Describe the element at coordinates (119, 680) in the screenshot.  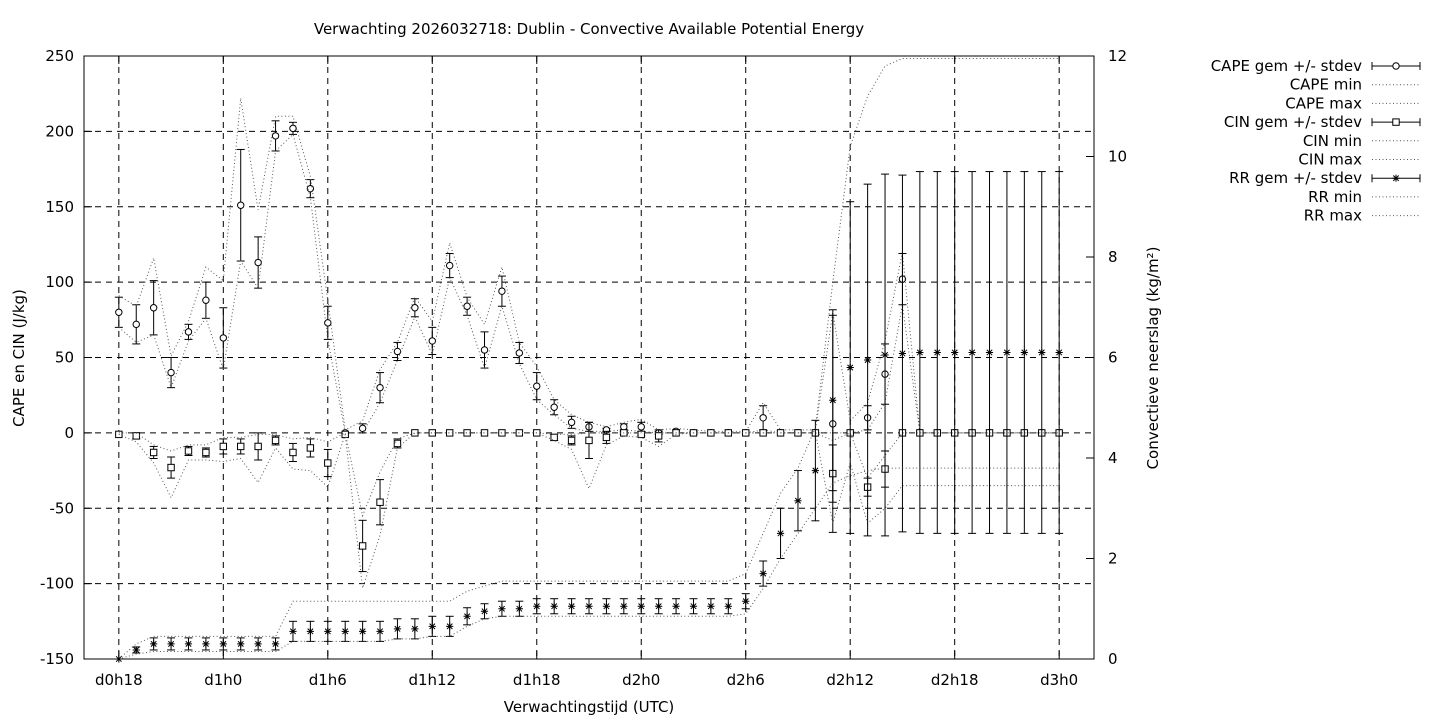
I see `x-tick-label: d0h18` at that location.